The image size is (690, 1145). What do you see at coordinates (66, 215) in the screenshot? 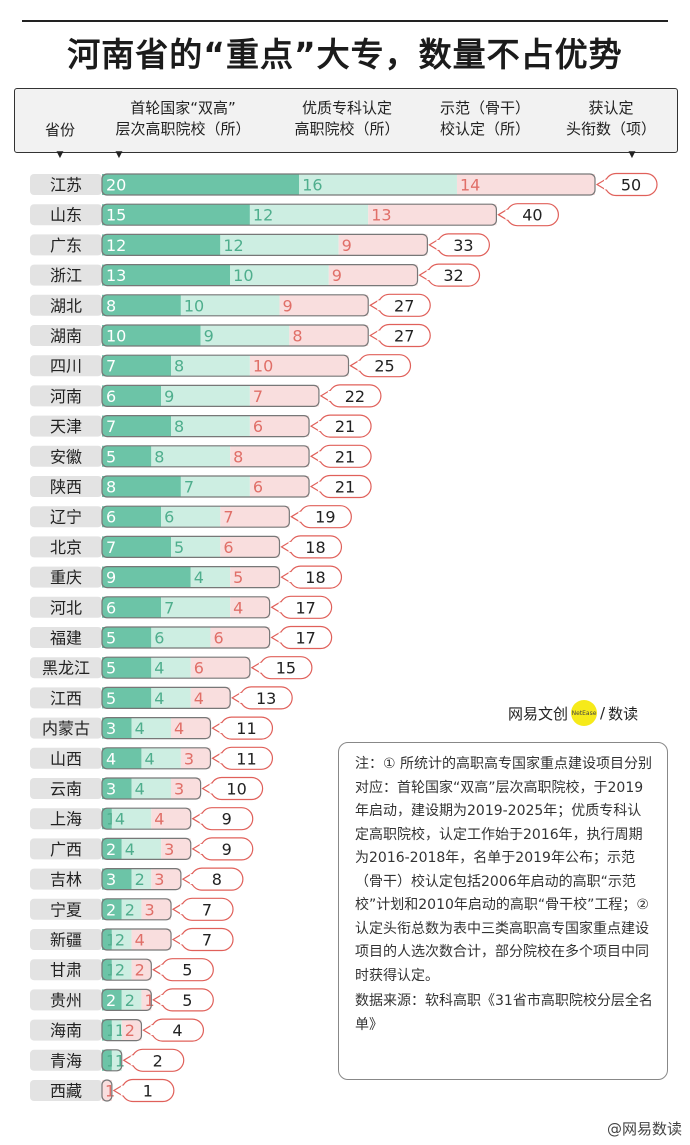
I see `province-label: 山东` at bounding box center [66, 215].